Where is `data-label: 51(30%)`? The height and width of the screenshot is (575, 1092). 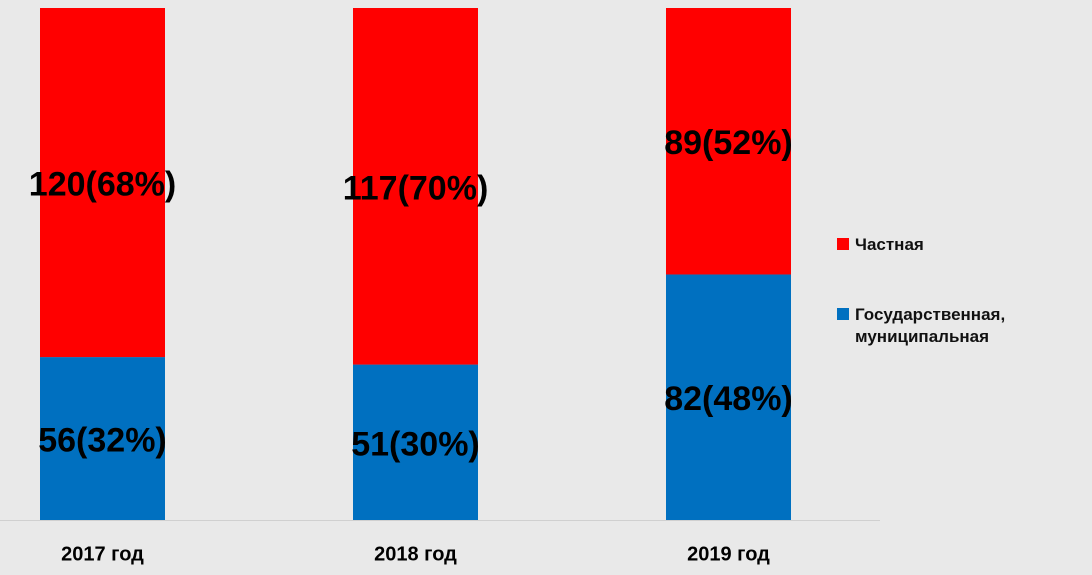 data-label: 51(30%) is located at coordinates (415, 444).